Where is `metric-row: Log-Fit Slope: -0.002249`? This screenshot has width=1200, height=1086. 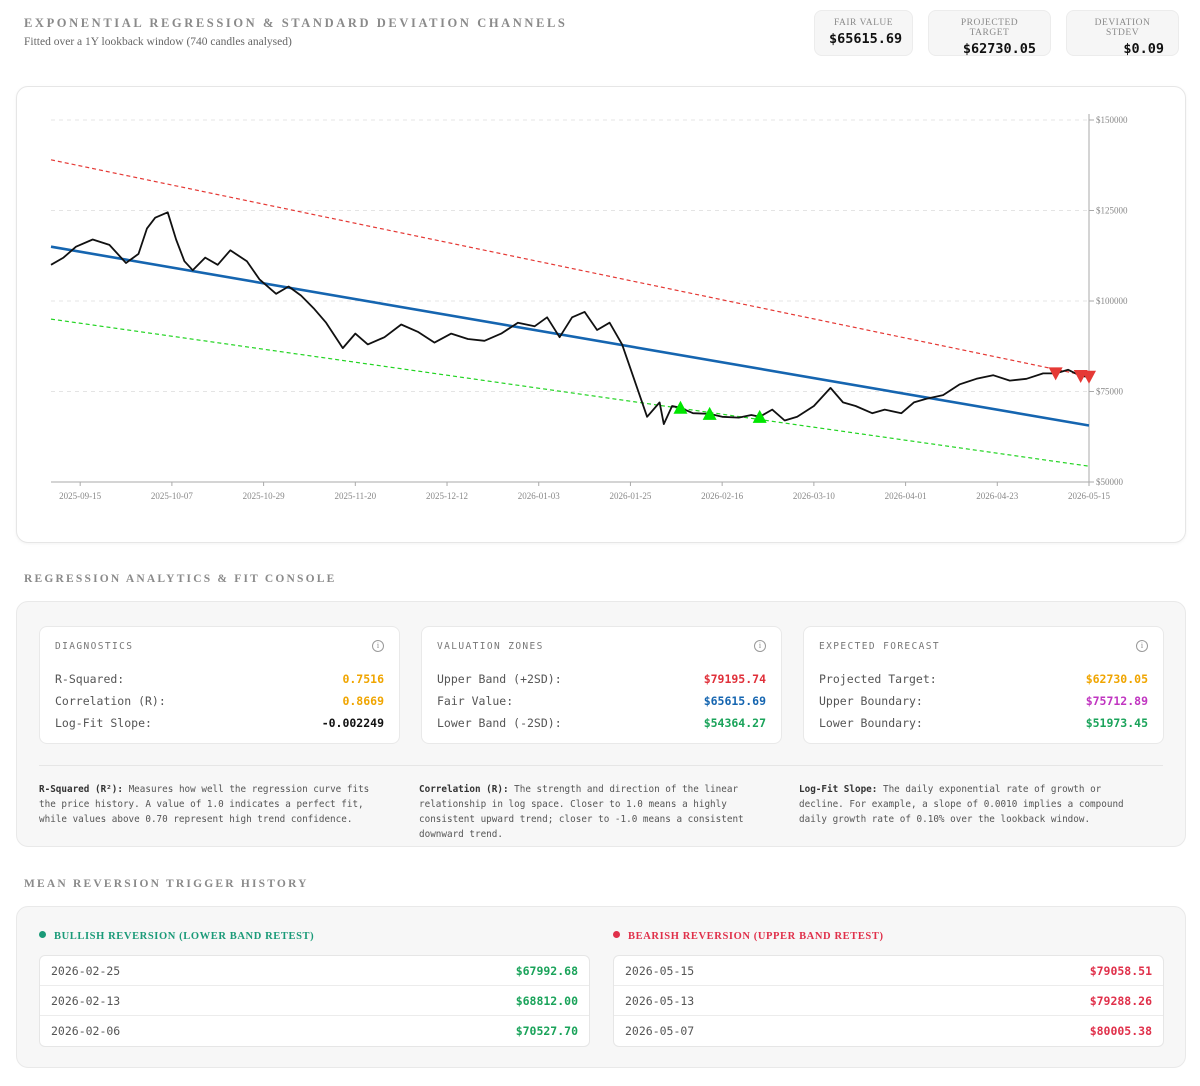
metric-row: Log-Fit Slope: -0.002249 is located at coordinates (219, 724).